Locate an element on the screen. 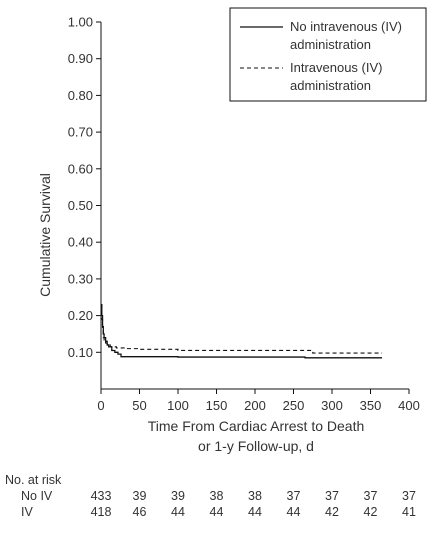 The width and height of the screenshot is (434, 533). x-axis-title-line-1: Time From Cardiac Arrest to Death is located at coordinates (256, 426).